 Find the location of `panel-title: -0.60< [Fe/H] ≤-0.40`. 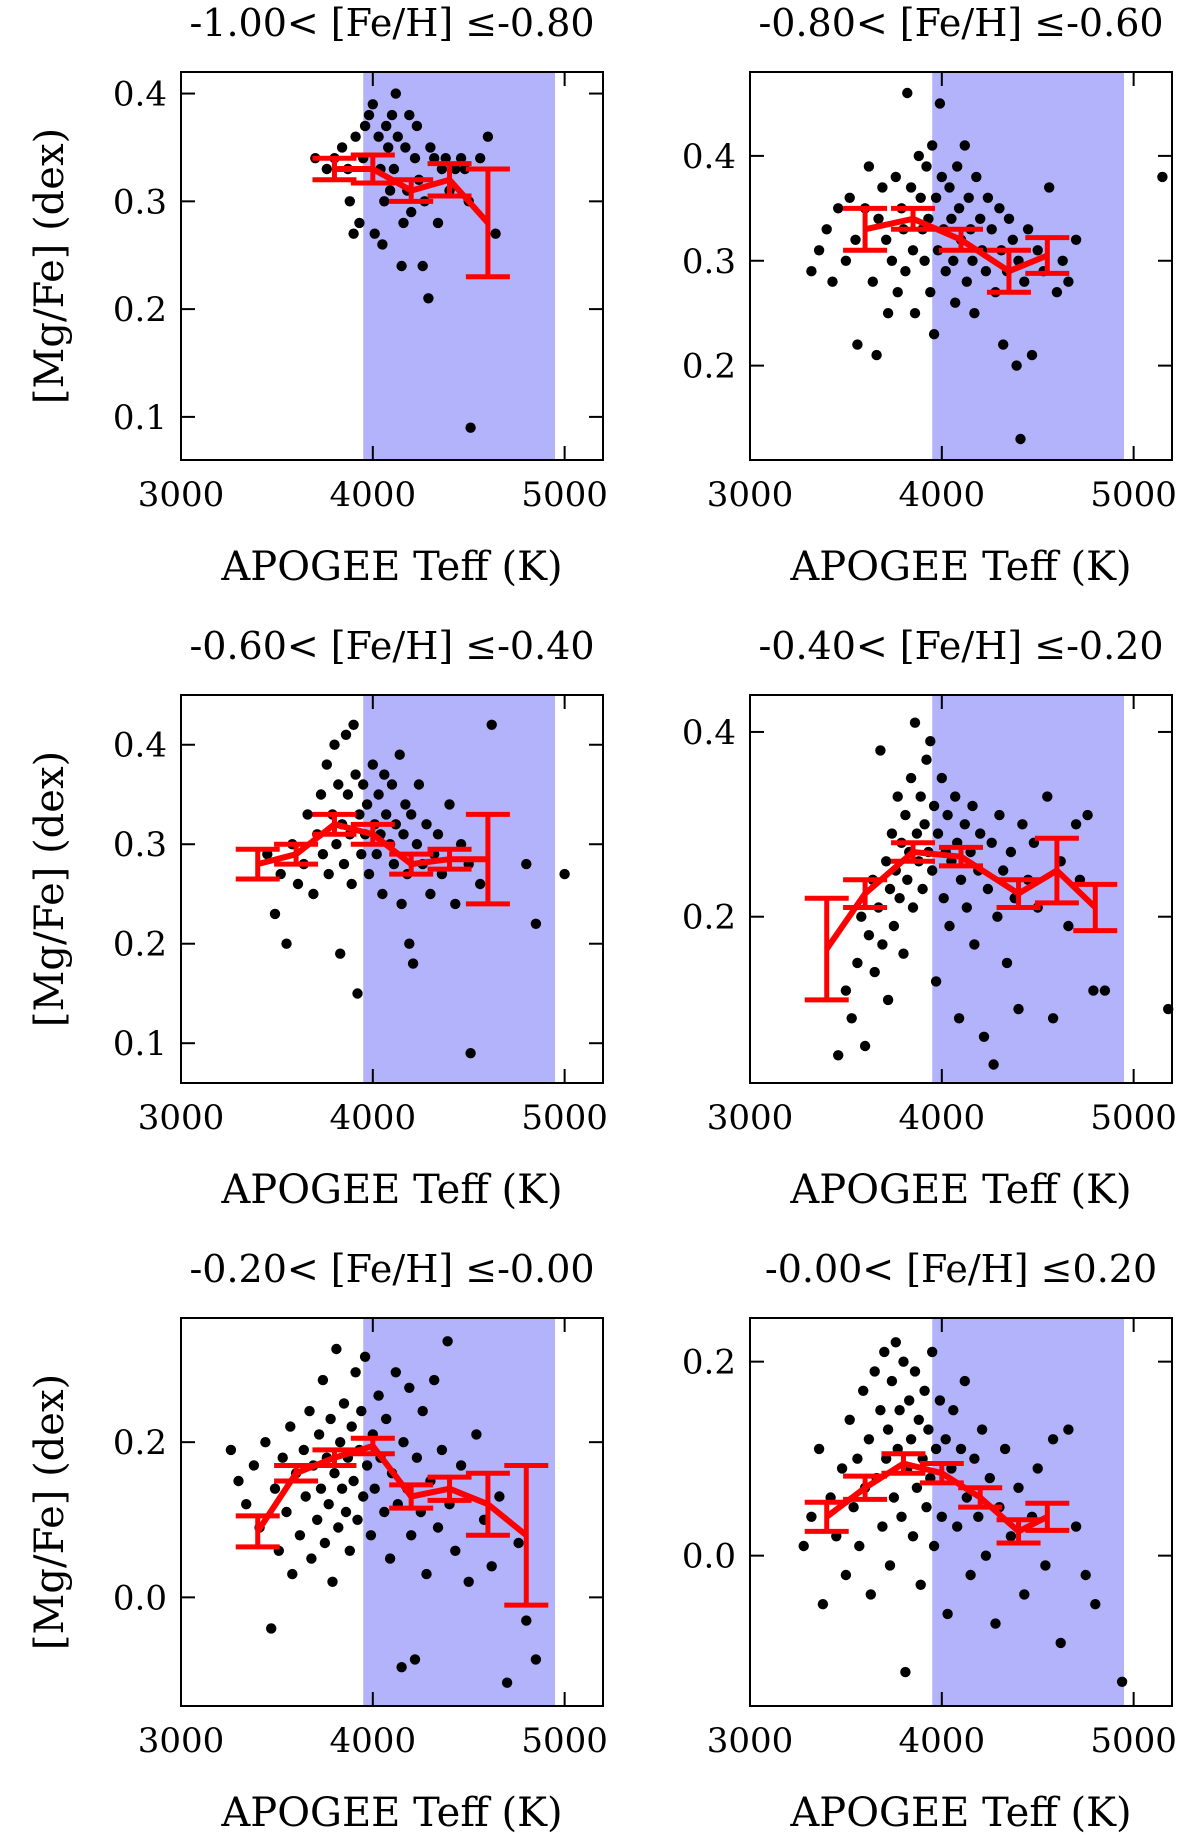

panel-title: -0.60< [Fe/H] ≤-0.40 is located at coordinates (391, 646).